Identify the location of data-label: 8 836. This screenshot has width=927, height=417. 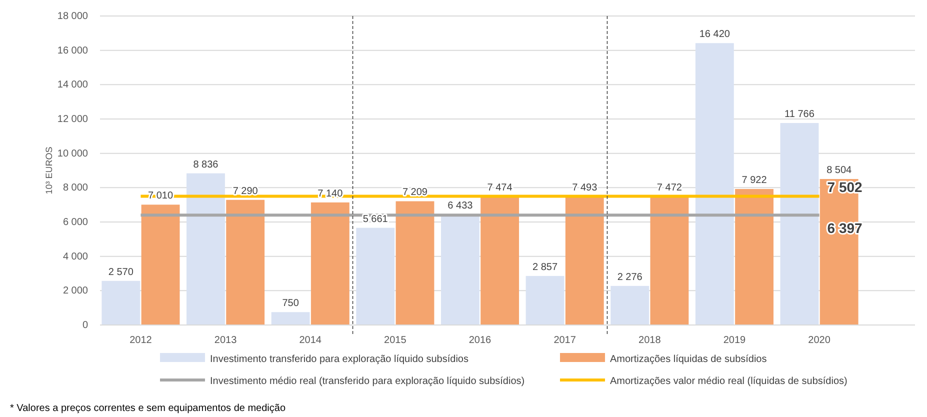
(206, 164).